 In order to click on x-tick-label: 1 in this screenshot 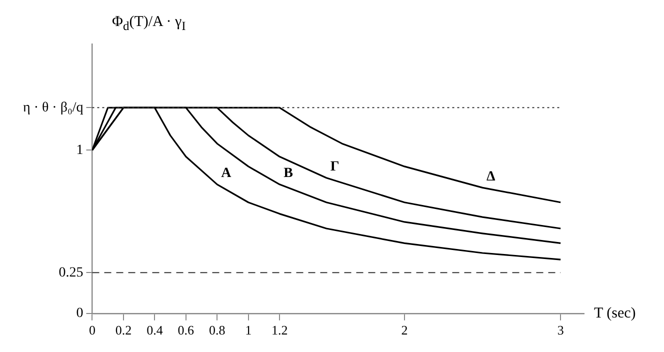, I will do `click(248, 330)`.